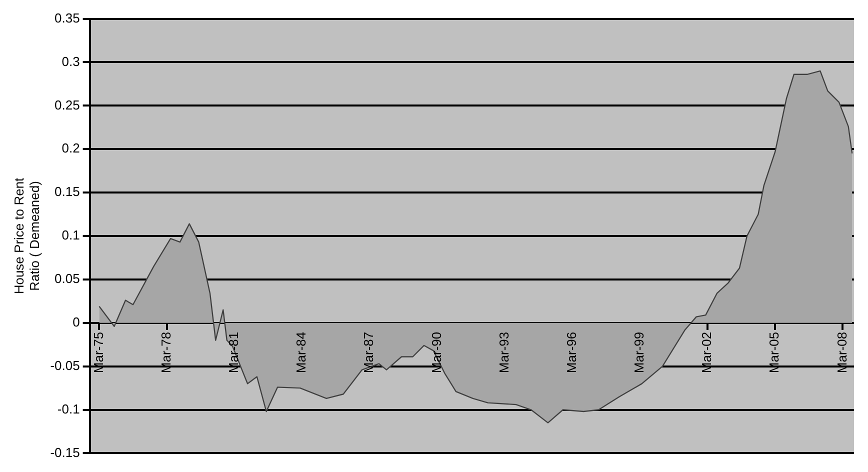 This screenshot has width=868, height=472. I want to click on x-tick-label: Mar-90, so click(436, 353).